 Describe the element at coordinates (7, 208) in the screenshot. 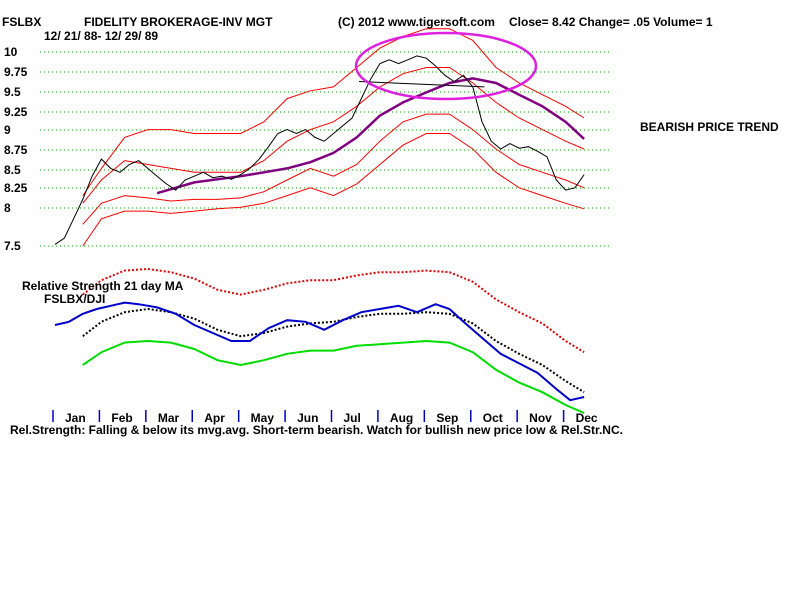

I see `y-tick-label: 8` at that location.